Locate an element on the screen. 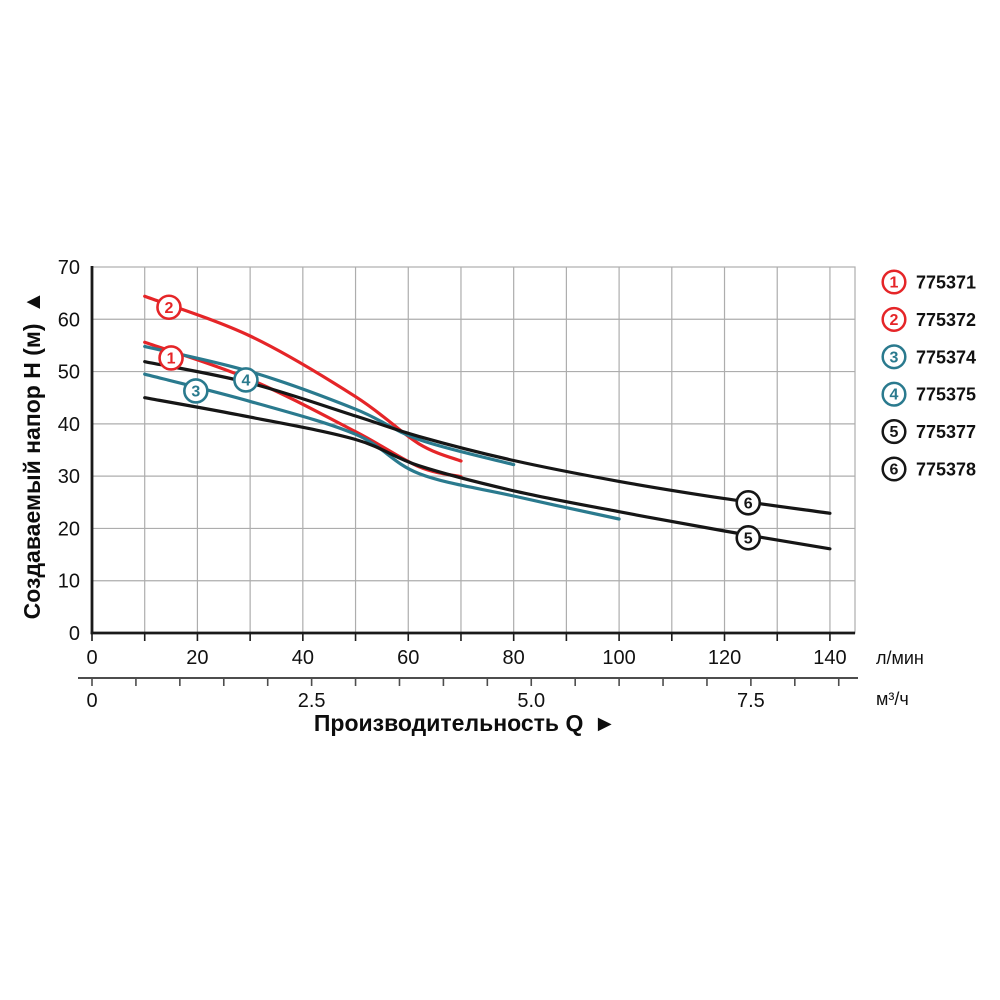 Image resolution: width=1000 pixels, height=1000 pixels. curve-marker-number: 3 is located at coordinates (195, 391).